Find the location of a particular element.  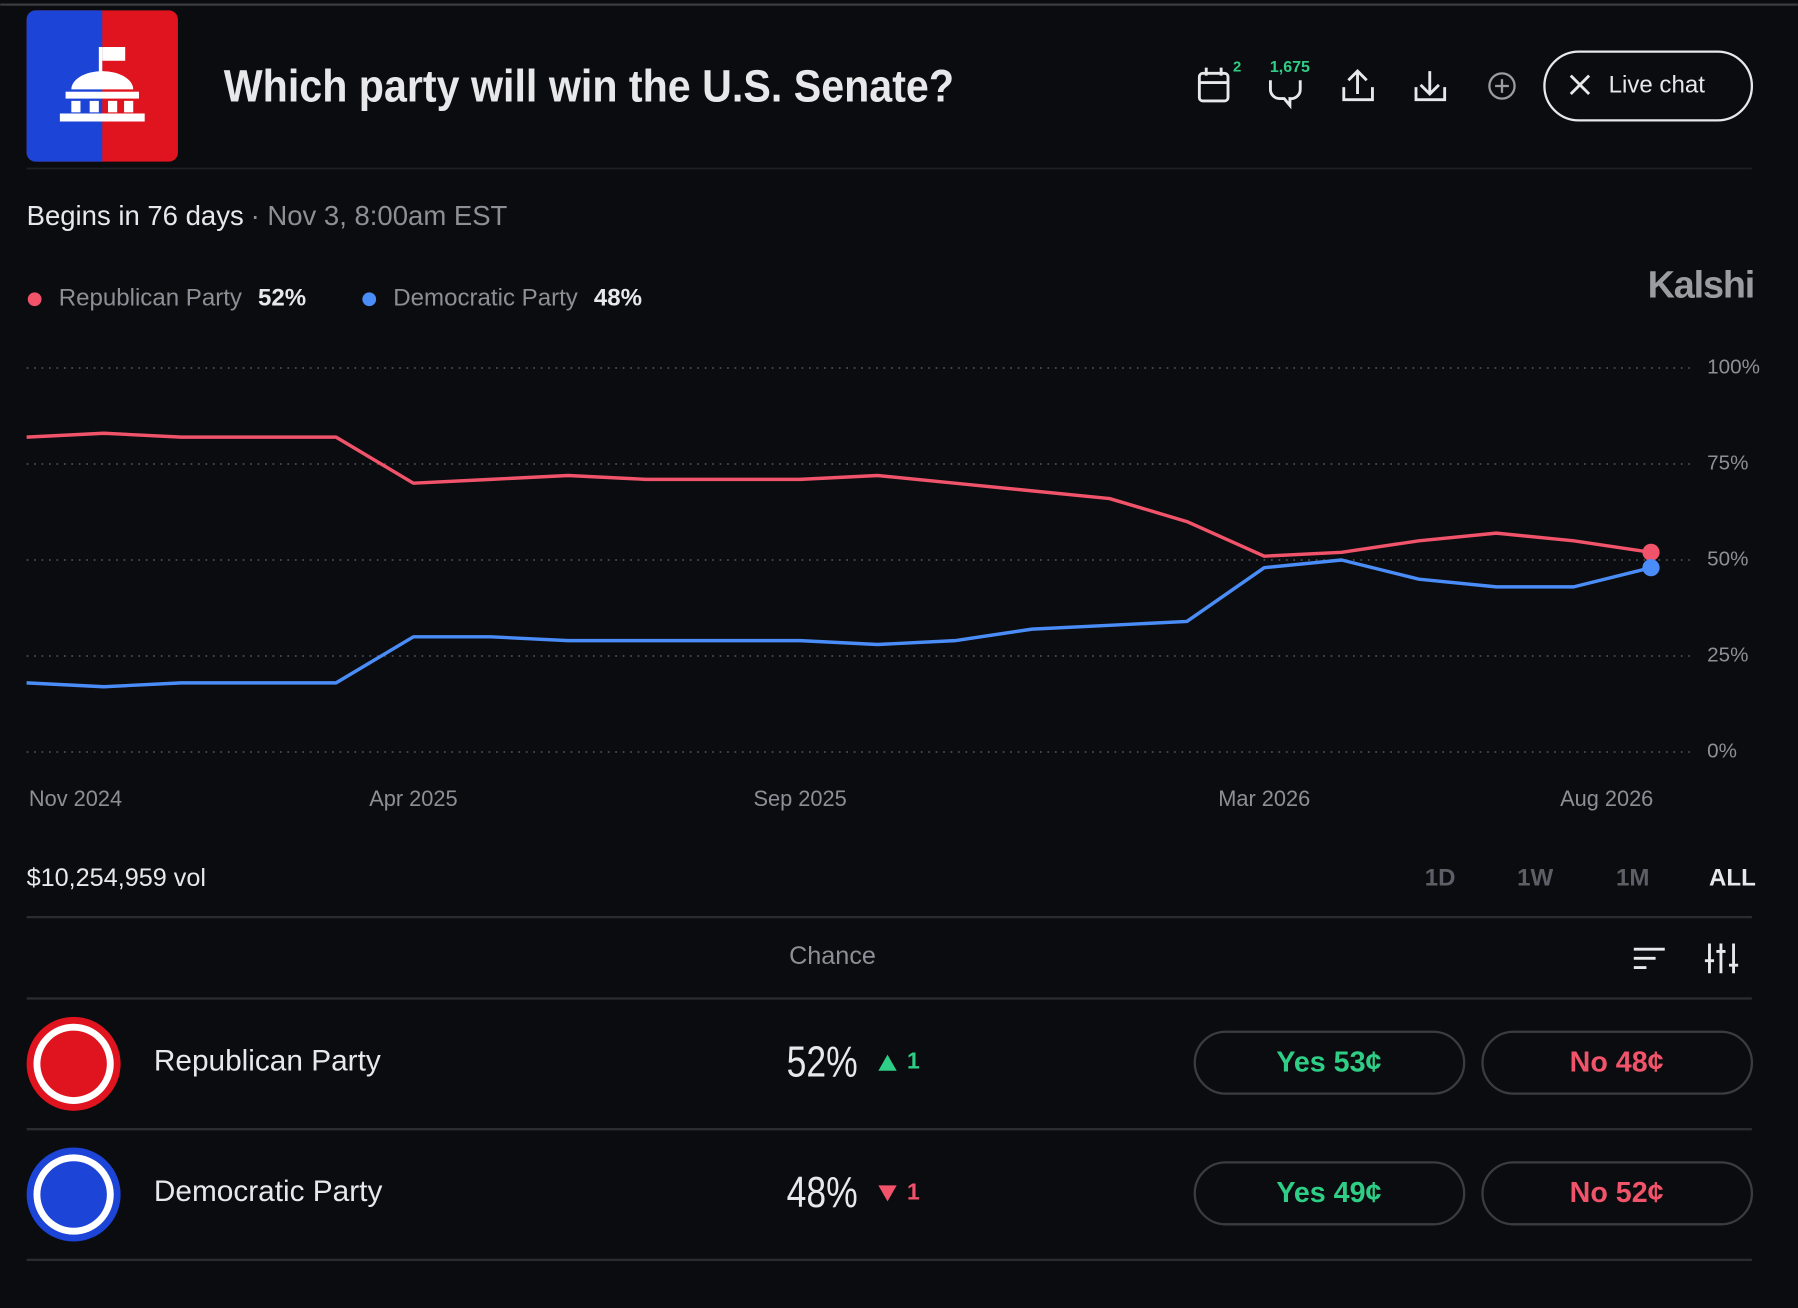

outcome-row: Republican Party 52% 1 Yes 53¢ No 48¢ is located at coordinates (890, 1073).